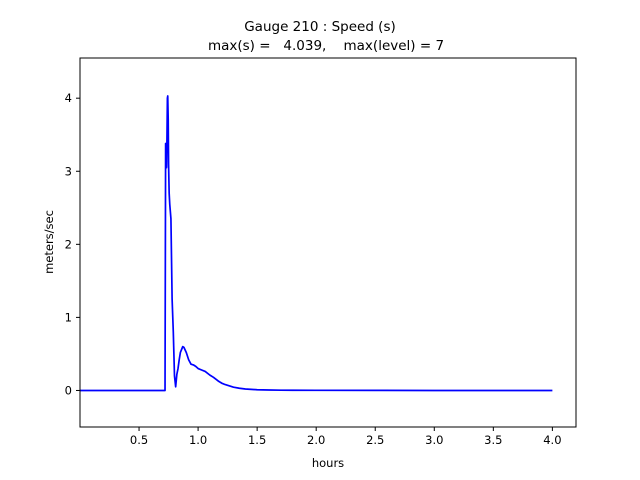 Image resolution: width=640 pixels, height=480 pixels. Describe the element at coordinates (68, 171) in the screenshot. I see `y-tick-label: 3` at that location.